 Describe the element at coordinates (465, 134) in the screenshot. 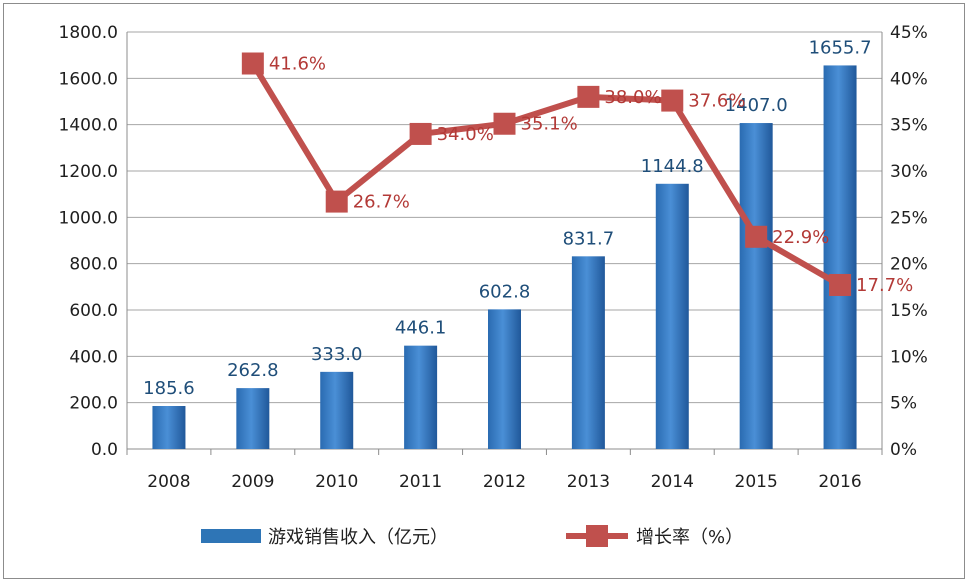

I see `growth-data-label: 34.0%` at that location.